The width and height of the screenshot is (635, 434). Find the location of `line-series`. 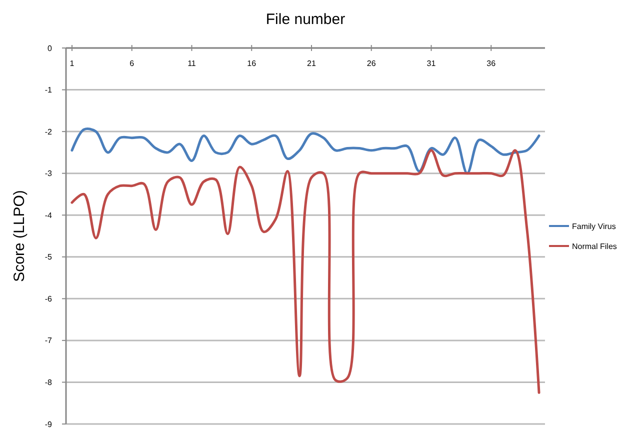

line-series is located at coordinates (305, 151).